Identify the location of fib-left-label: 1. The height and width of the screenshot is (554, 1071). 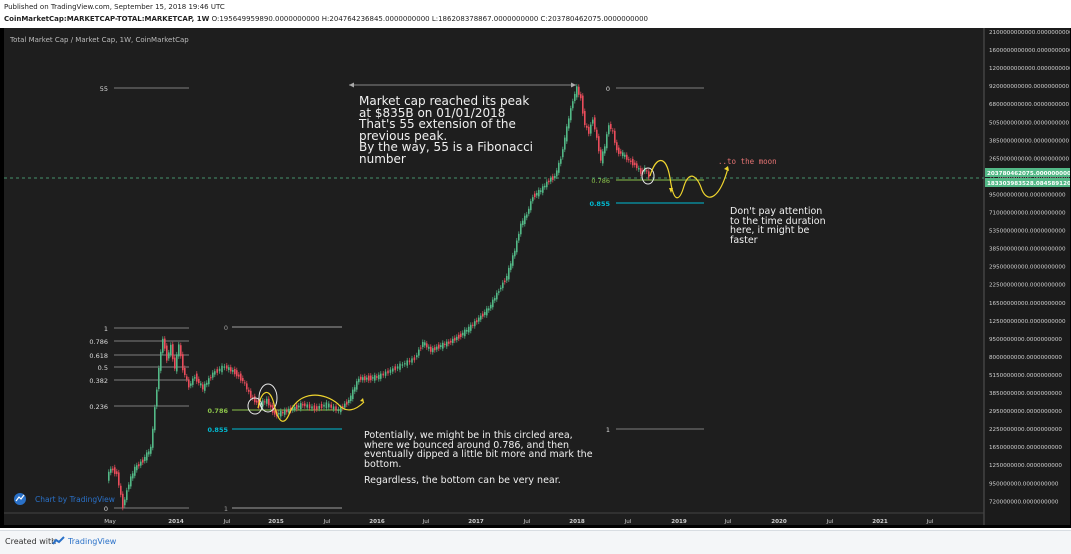
(106, 329).